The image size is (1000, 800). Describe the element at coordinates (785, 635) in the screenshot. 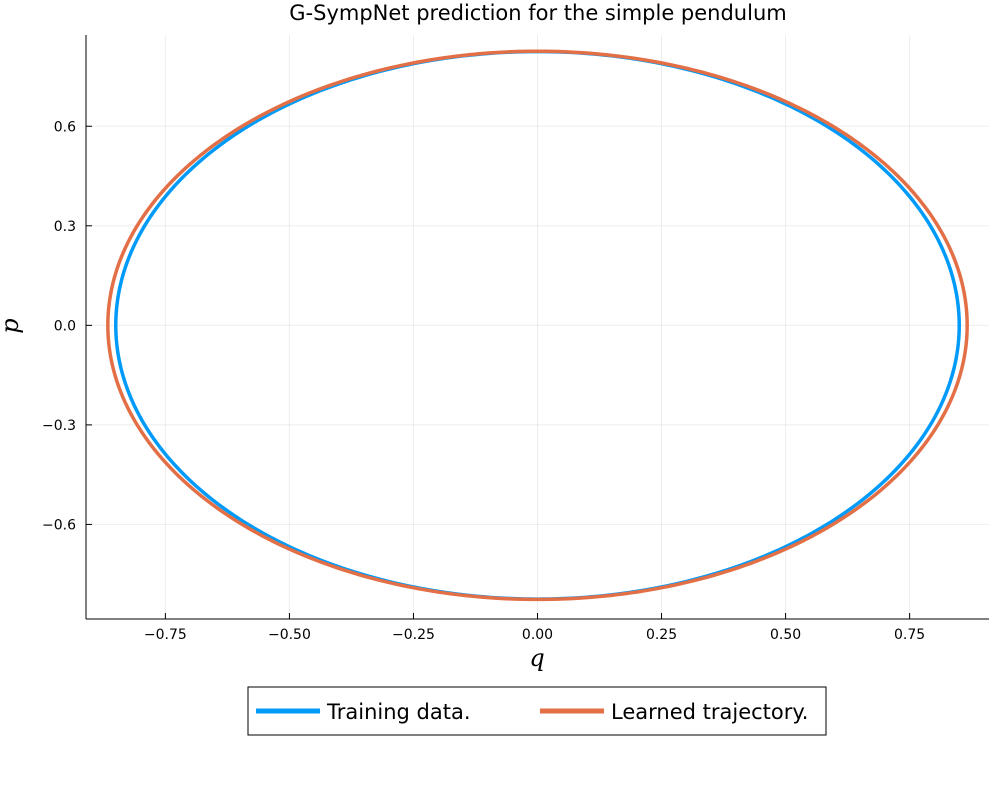

I see `x-tick-label: 0.50` at that location.